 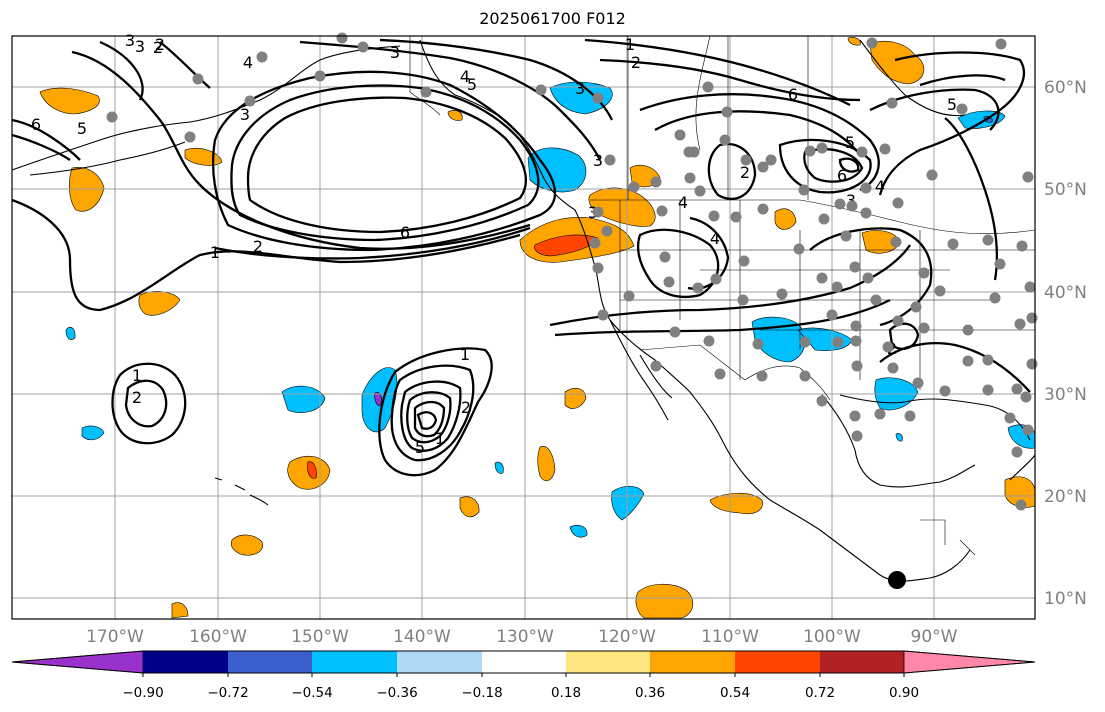 I want to click on coastline-hudson, so click(x=912, y=78).